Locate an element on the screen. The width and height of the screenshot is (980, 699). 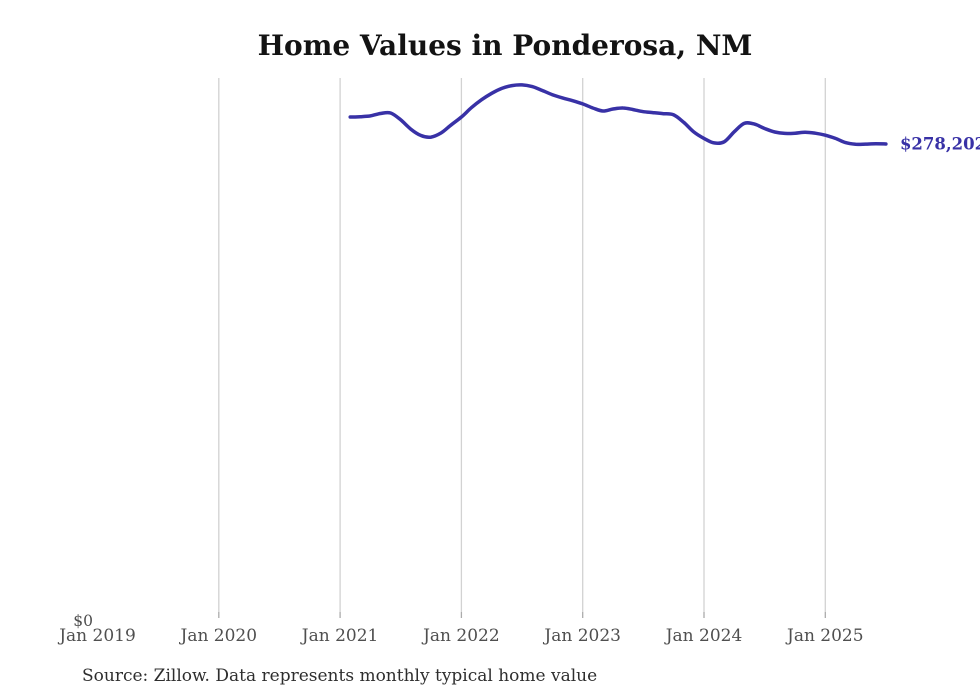
x-tick-label-2023: Jan 2023 is located at coordinates (581, 636).